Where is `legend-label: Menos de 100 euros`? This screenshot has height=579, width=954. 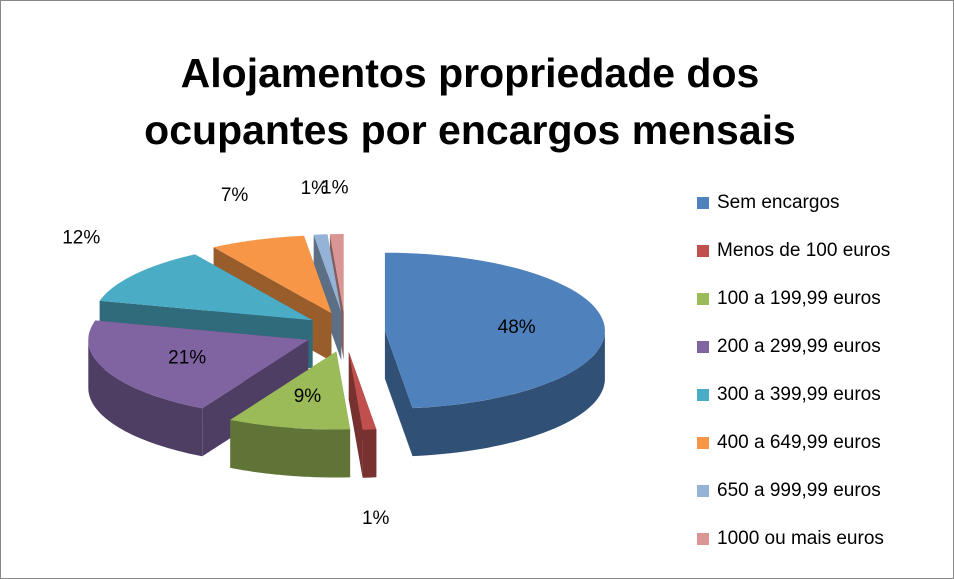
legend-label: Menos de 100 euros is located at coordinates (803, 250).